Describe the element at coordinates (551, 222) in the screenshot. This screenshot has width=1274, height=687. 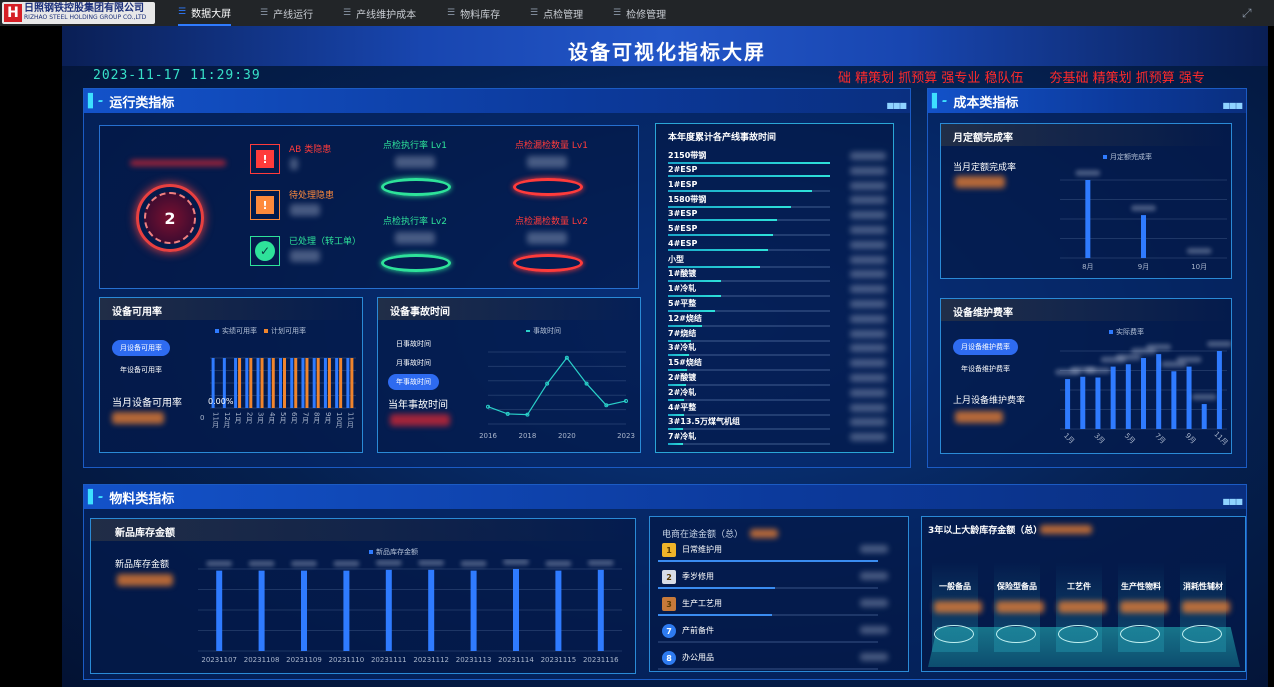
I see `inspection-label: 点检漏检数量 Lv2` at that location.